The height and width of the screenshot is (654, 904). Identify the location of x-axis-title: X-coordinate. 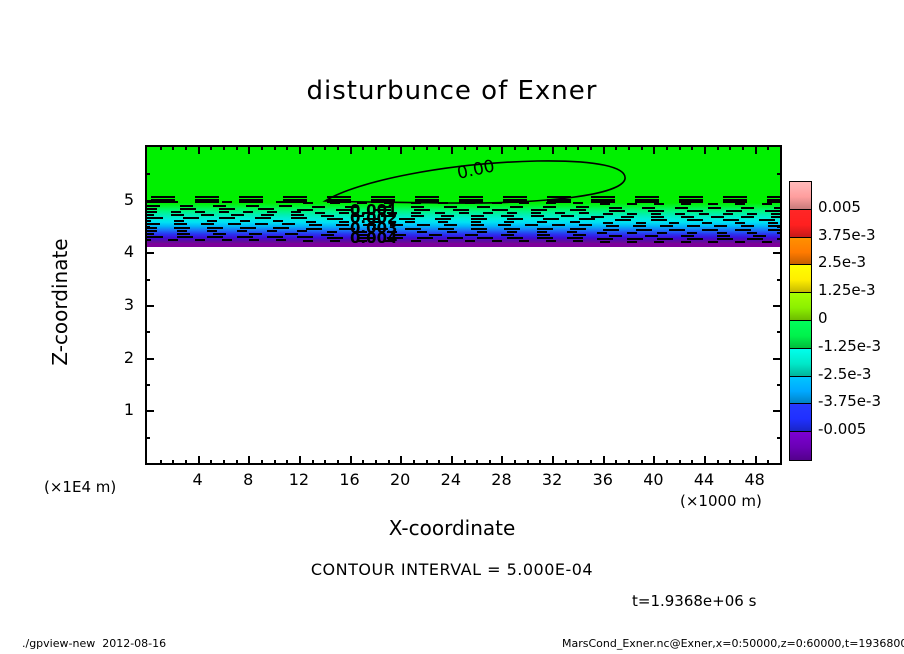
(452, 528).